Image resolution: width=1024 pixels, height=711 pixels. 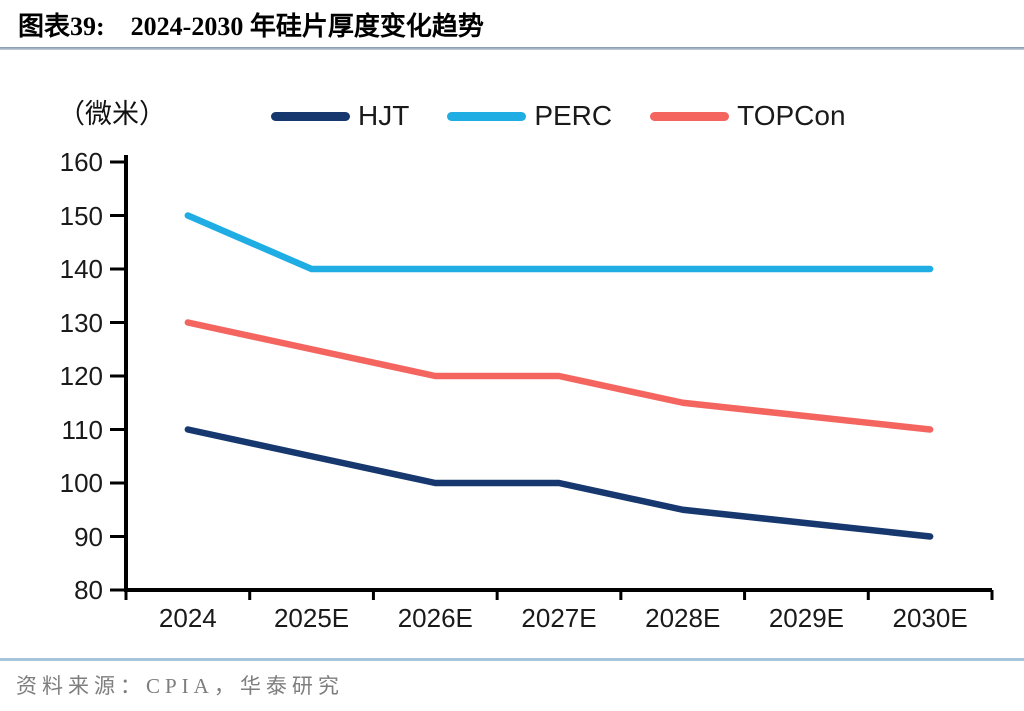 I want to click on legend-label: PERC, so click(x=573, y=115).